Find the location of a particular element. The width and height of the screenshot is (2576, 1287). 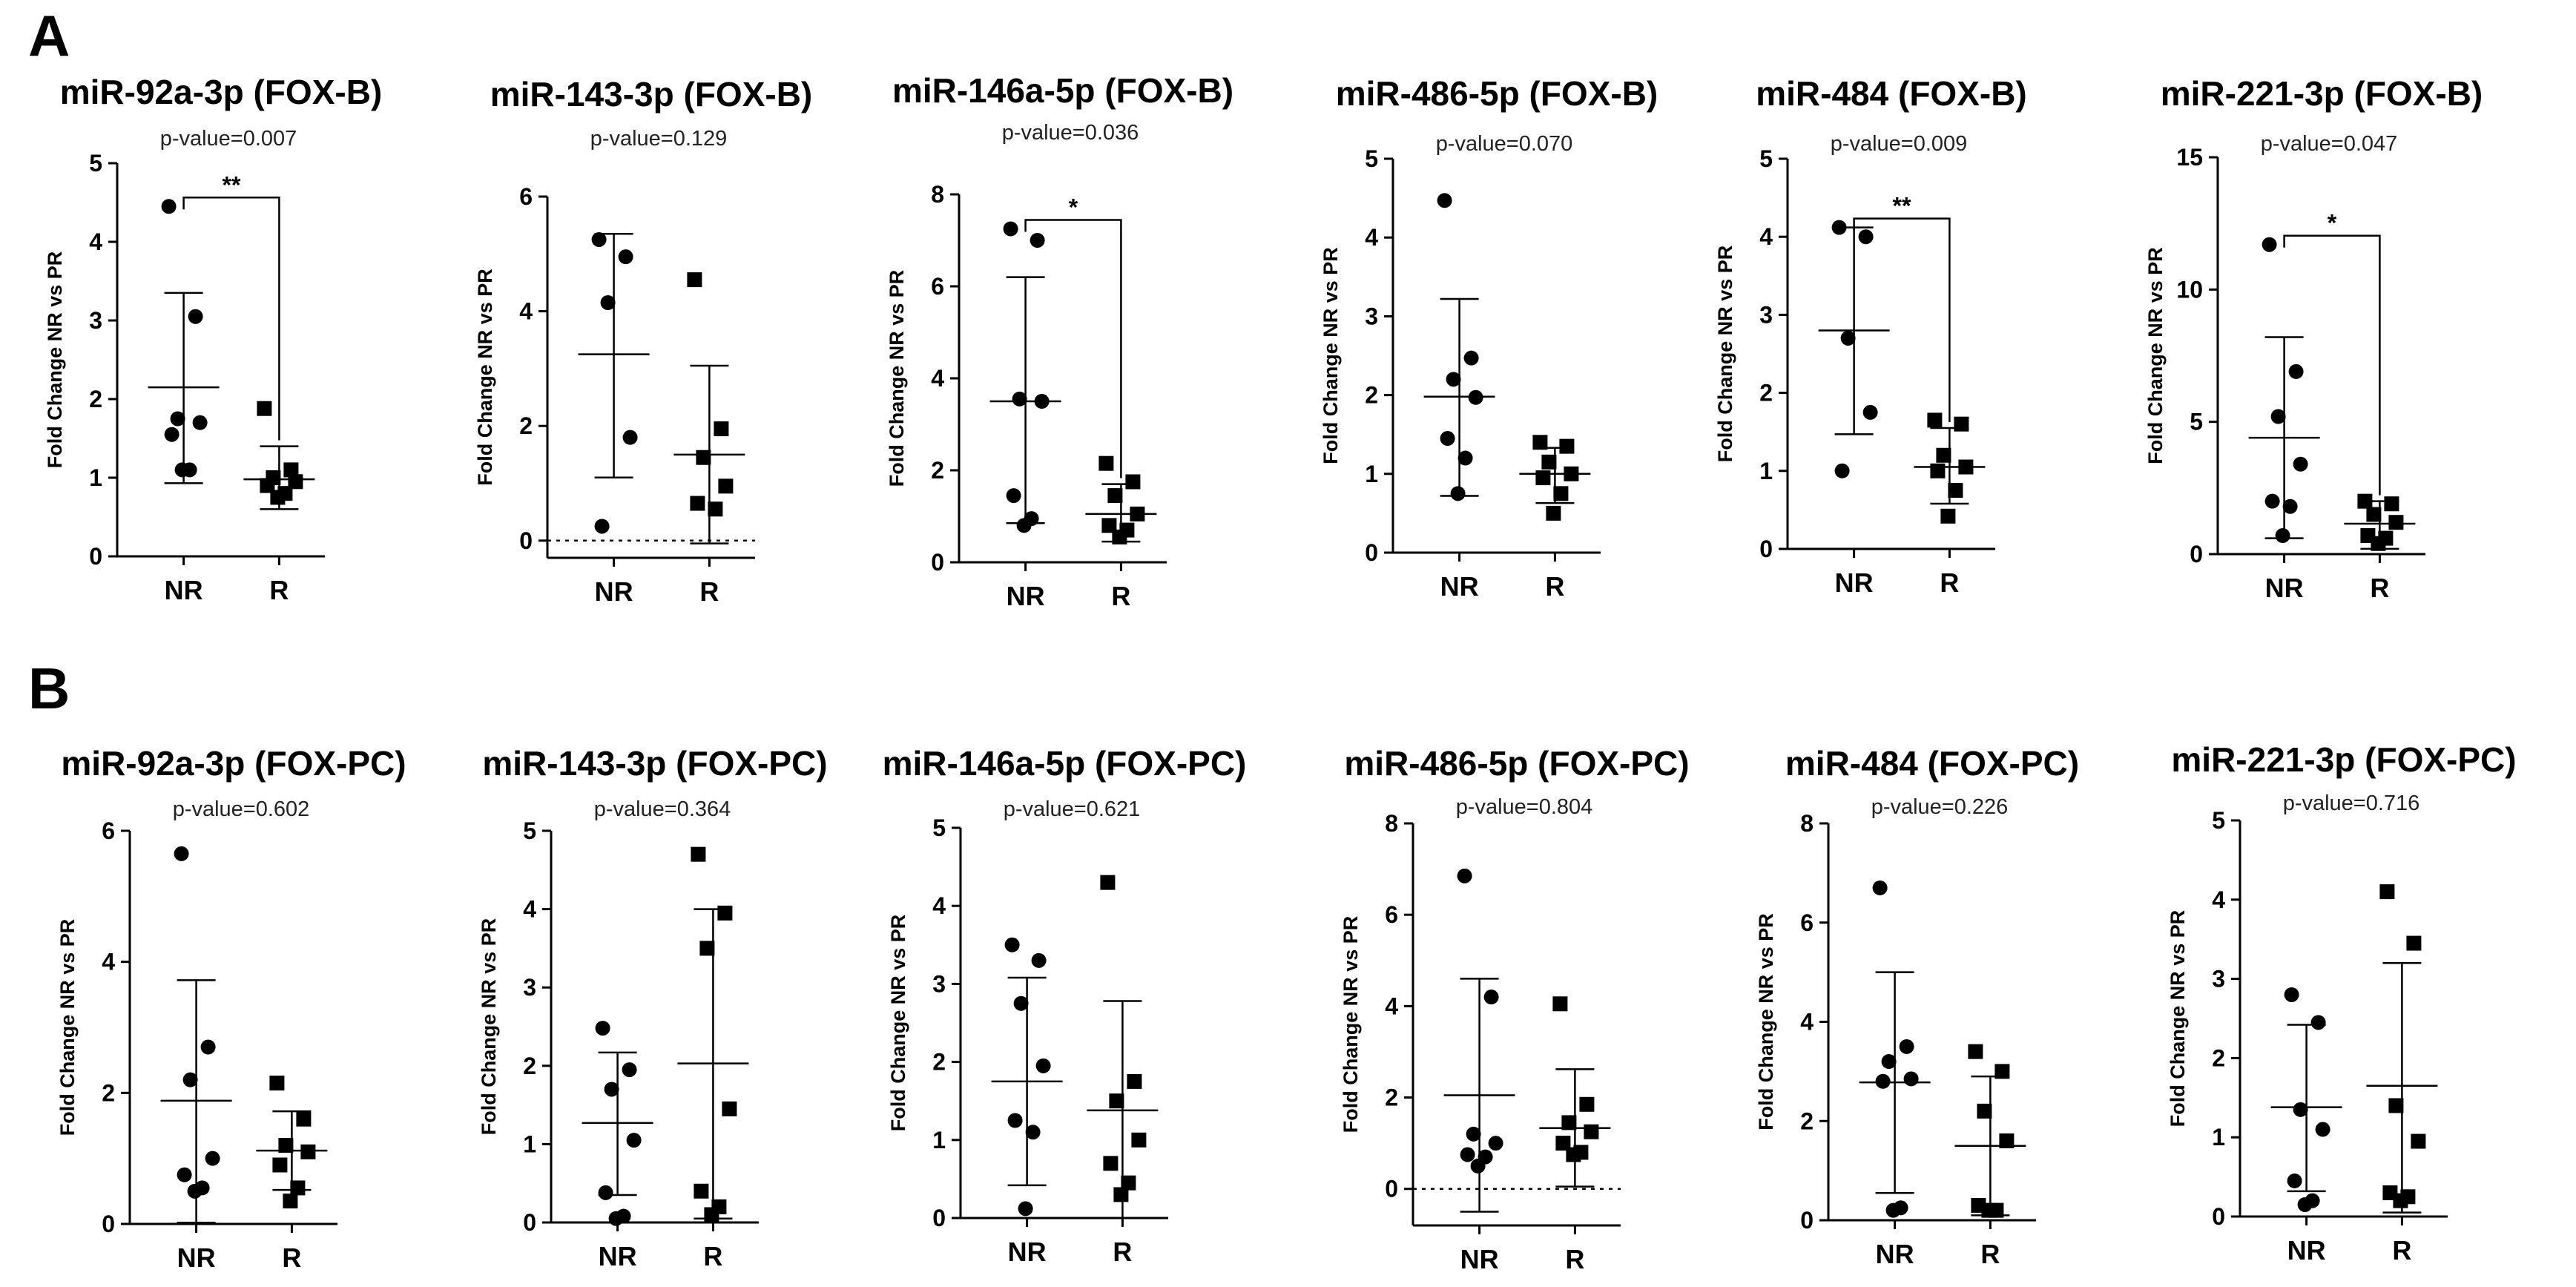

y-tick-label: 1 is located at coordinates (1371, 474).